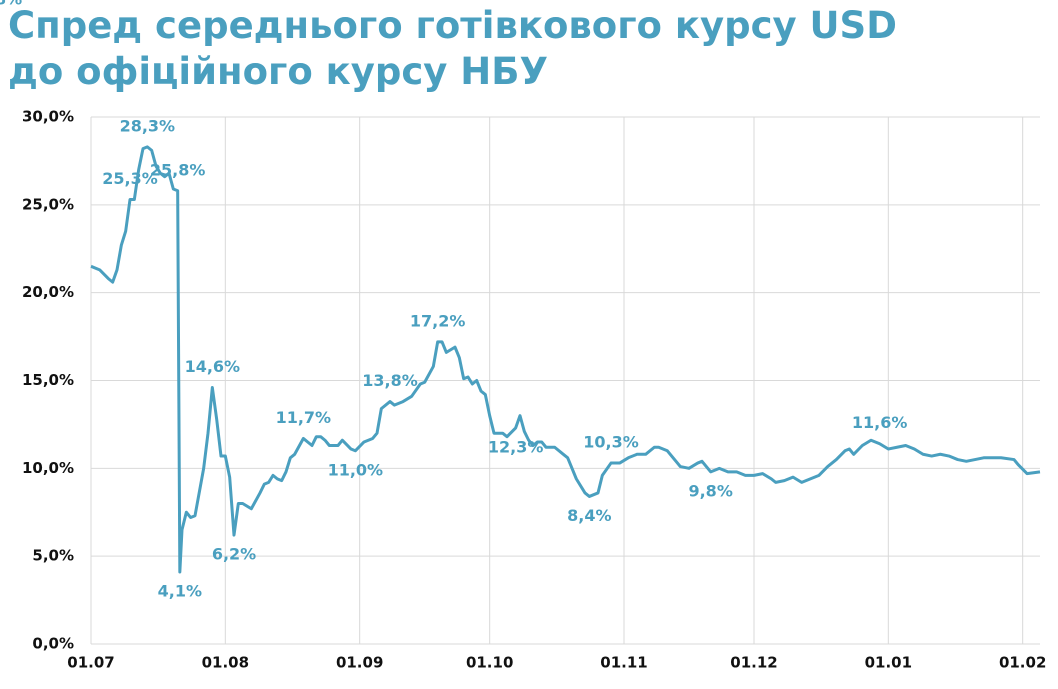  Describe the element at coordinates (390, 380) in the screenshot. I see `value-label: 13,8%` at that location.